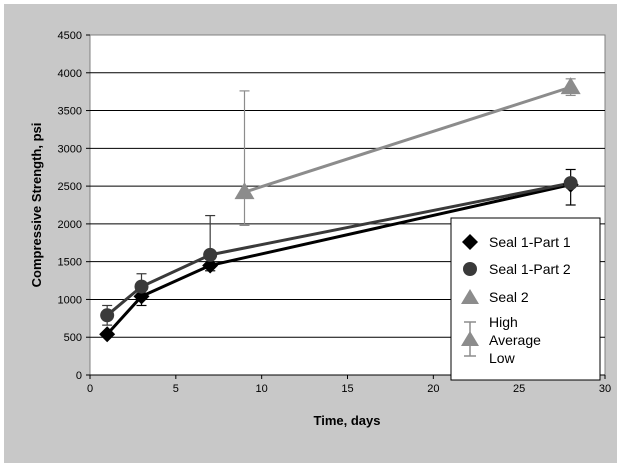  I want to click on y-tick-label: 3500, so click(70, 112).